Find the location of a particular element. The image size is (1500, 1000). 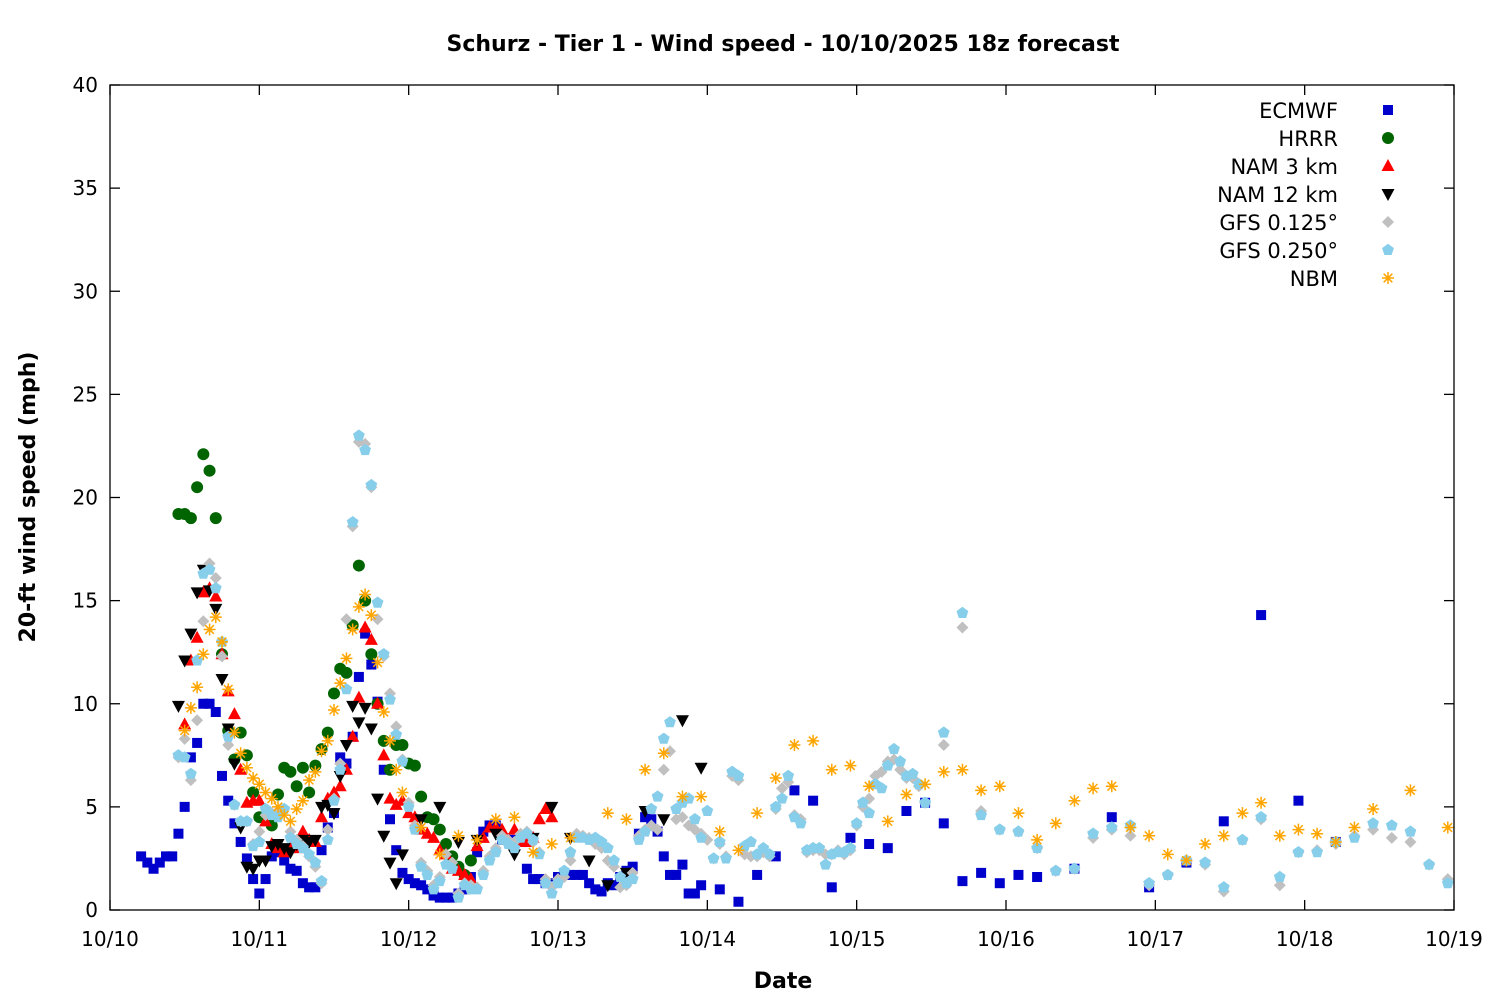

y-tick-label: 10 is located at coordinates (85, 704).